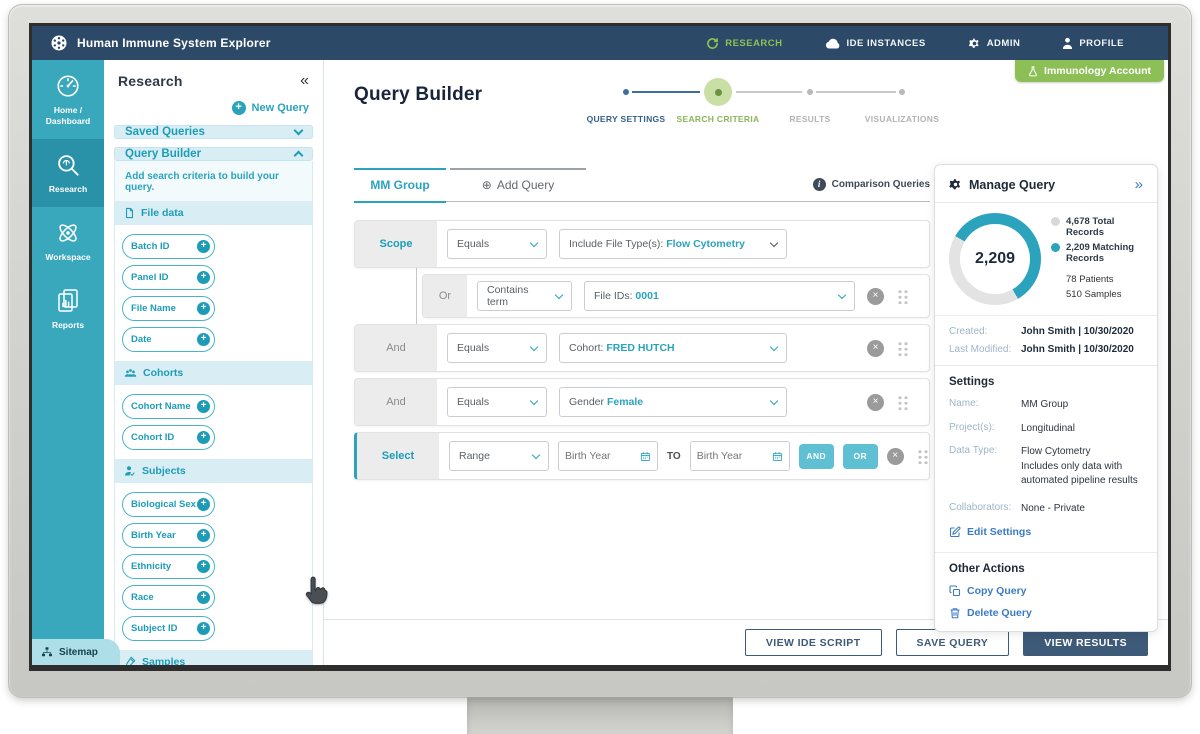 Image resolution: width=1200 pixels, height=734 pixels. I want to click on step-dot-query-settings, so click(626, 92).